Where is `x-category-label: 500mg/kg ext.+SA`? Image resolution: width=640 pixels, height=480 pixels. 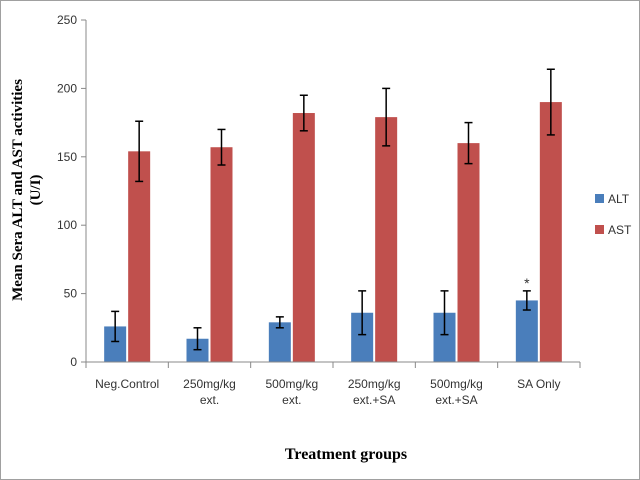
x-category-label: 500mg/kg ext.+SA is located at coordinates (456, 392).